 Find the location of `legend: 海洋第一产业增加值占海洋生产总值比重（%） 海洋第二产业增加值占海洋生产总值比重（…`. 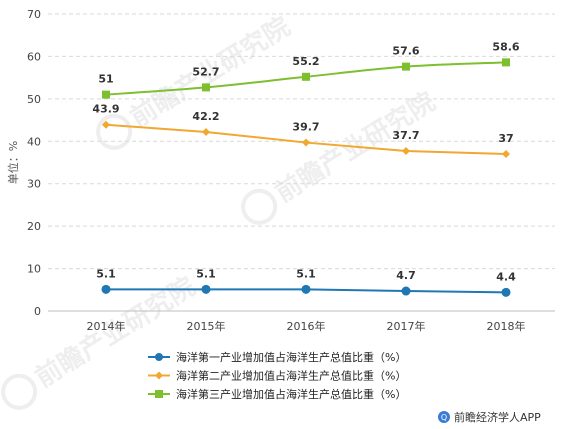

legend: 海洋第一产业增加值占海洋生产总值比重（%） 海洋第二产业增加值占海洋生产总值比重（… is located at coordinates (277, 375).